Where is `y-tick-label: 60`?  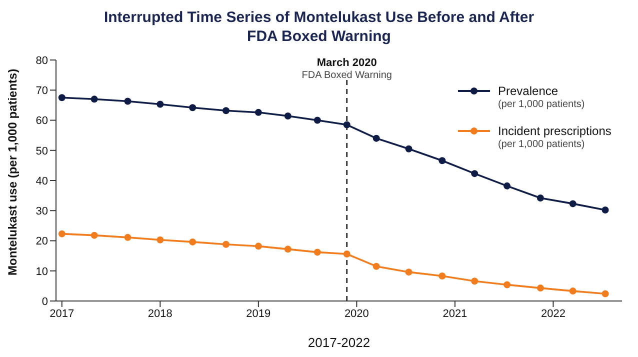
y-tick-label: 60 is located at coordinates (42, 121).